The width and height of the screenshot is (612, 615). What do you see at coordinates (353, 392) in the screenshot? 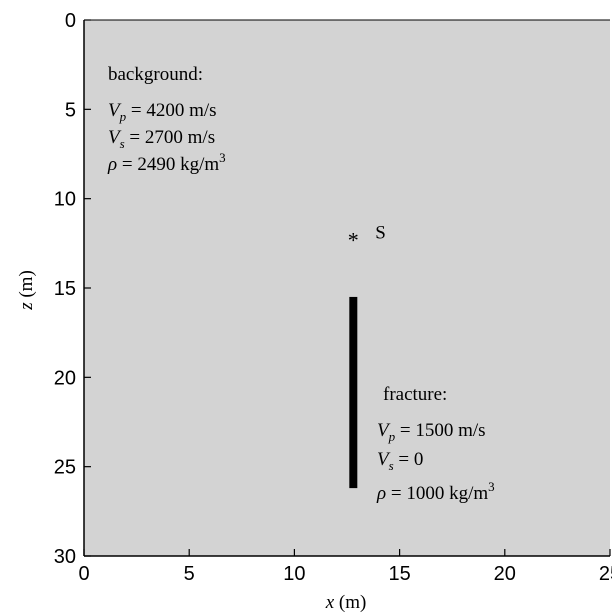
I see `fracture-bar` at bounding box center [353, 392].